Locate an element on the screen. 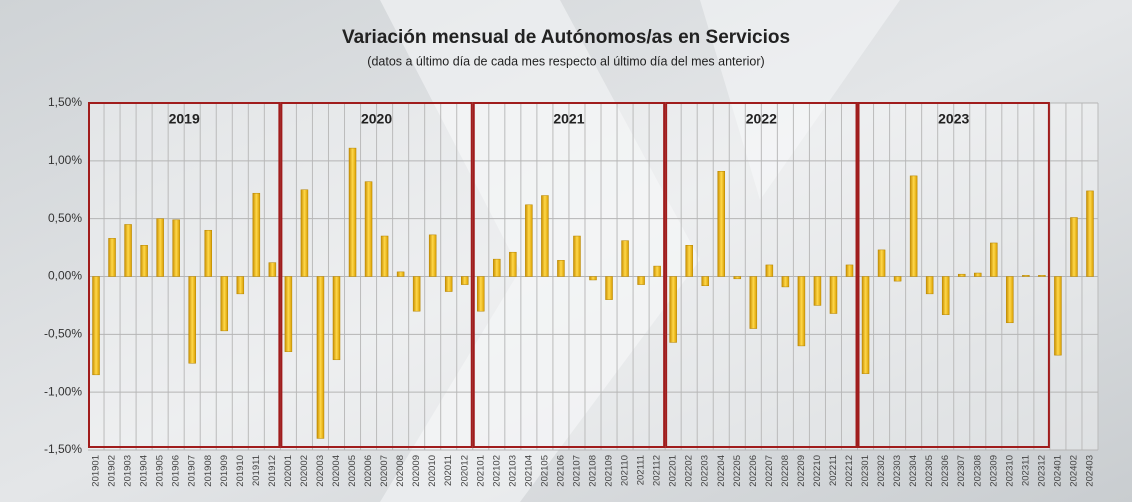  x-tick-label: 202203 is located at coordinates (705, 471).